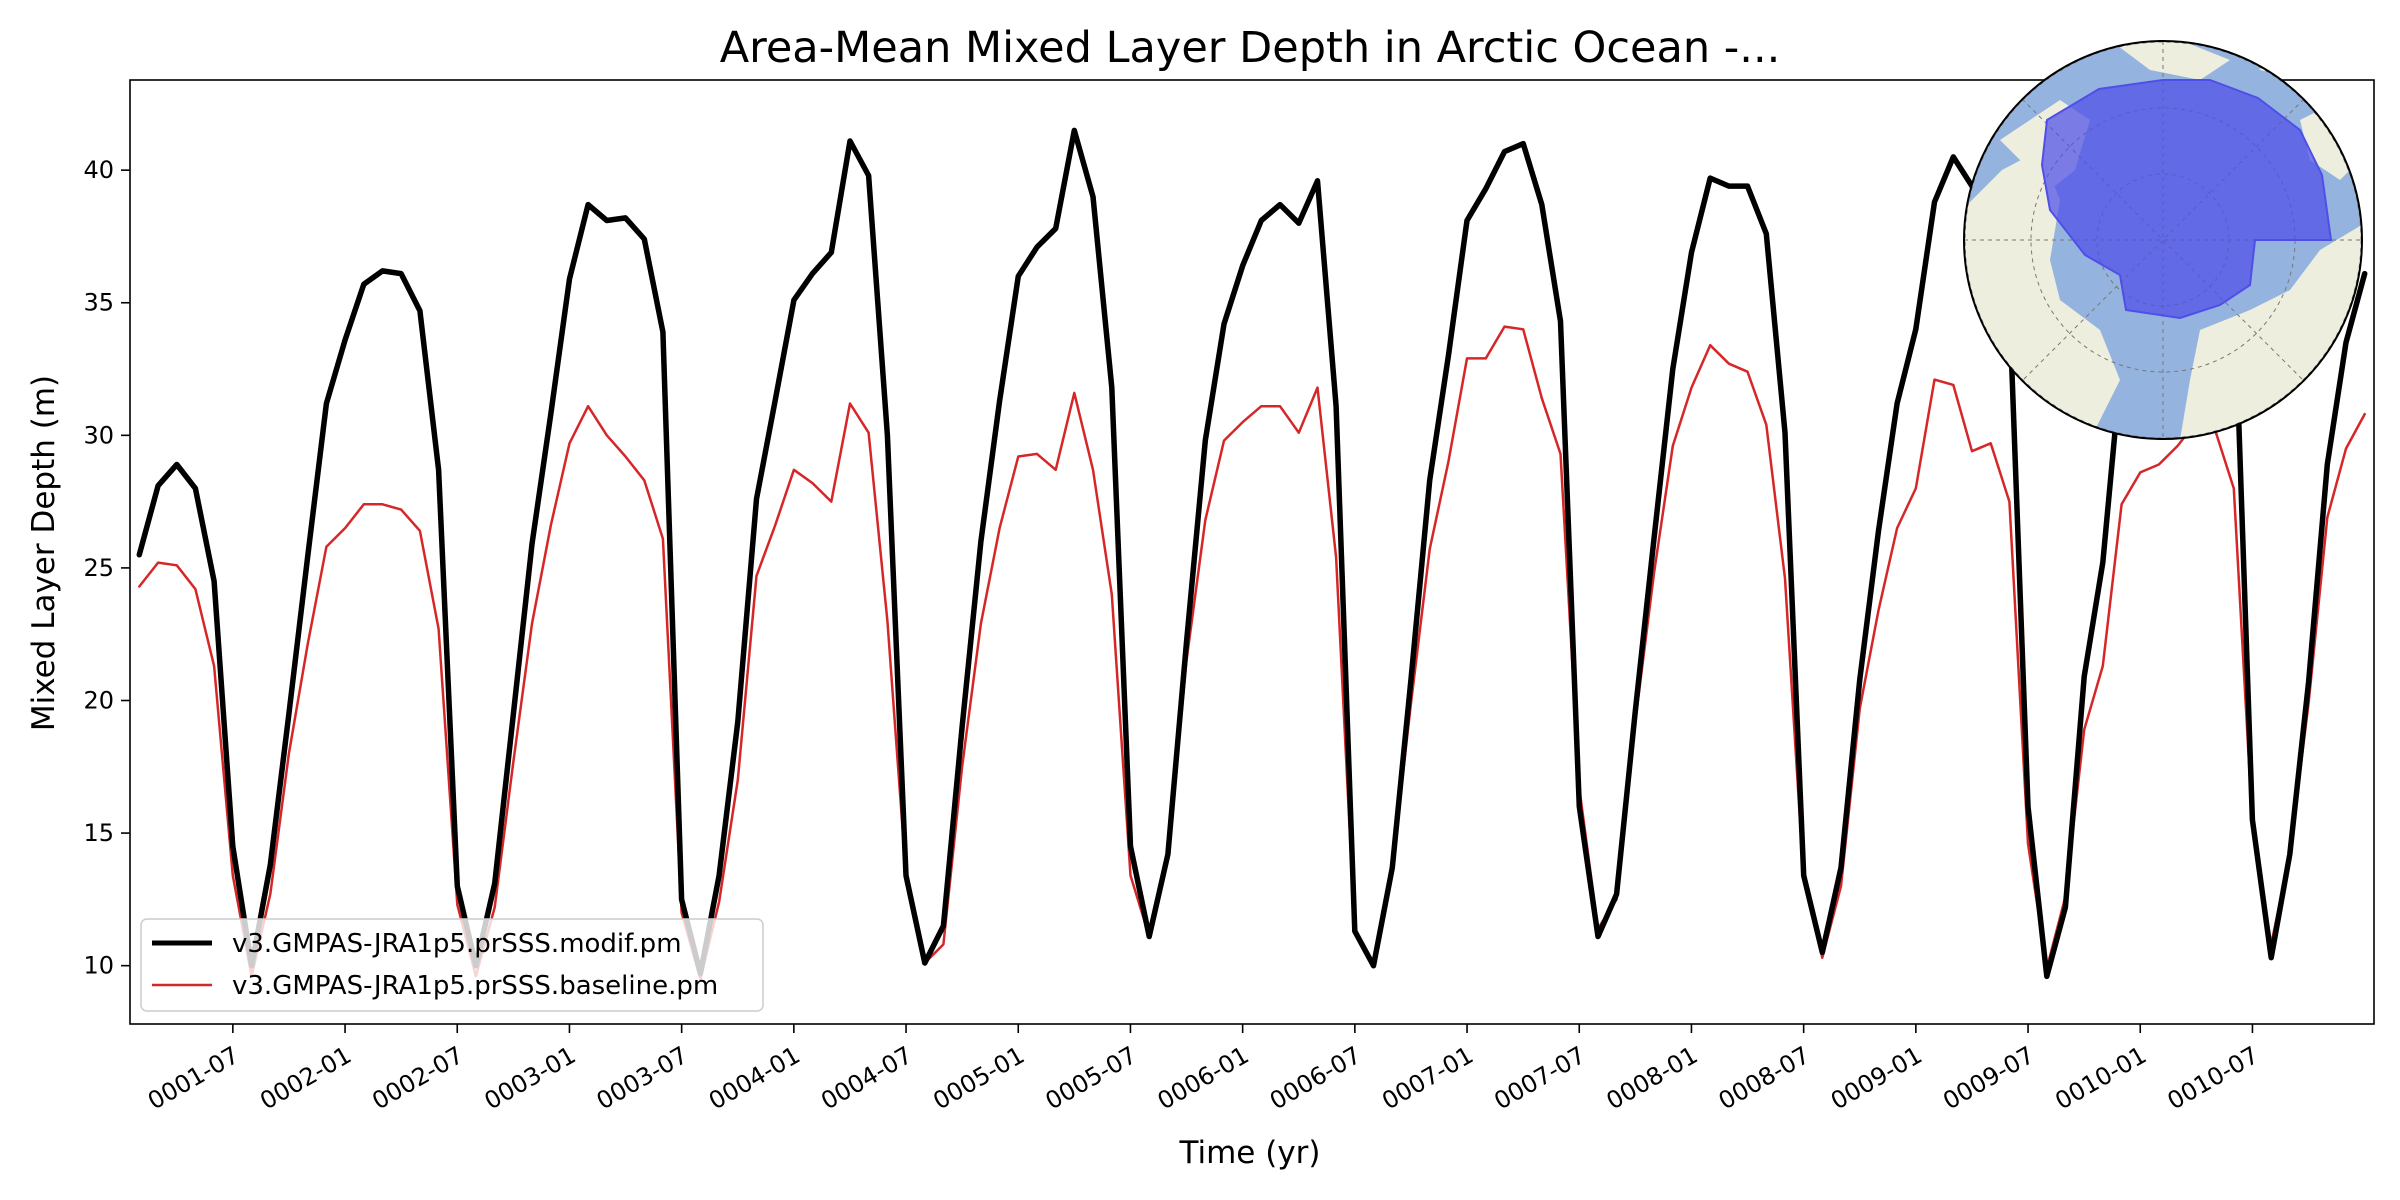  What do you see at coordinates (1203, 1078) in the screenshot?
I see `x-tick-label: 0006-01` at bounding box center [1203, 1078].